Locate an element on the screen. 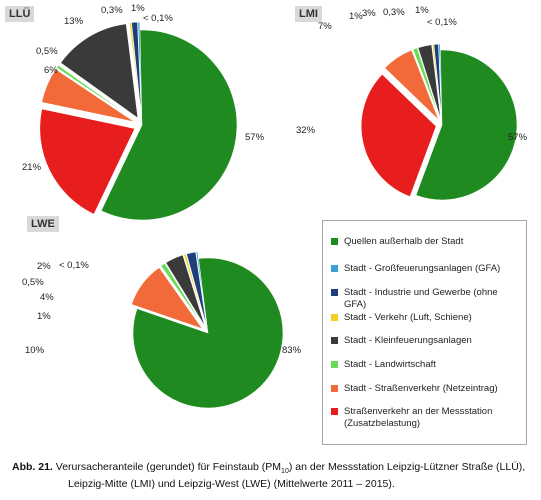 The height and width of the screenshot is (500, 541). chart-title-lwe: LWE is located at coordinates (43, 224).